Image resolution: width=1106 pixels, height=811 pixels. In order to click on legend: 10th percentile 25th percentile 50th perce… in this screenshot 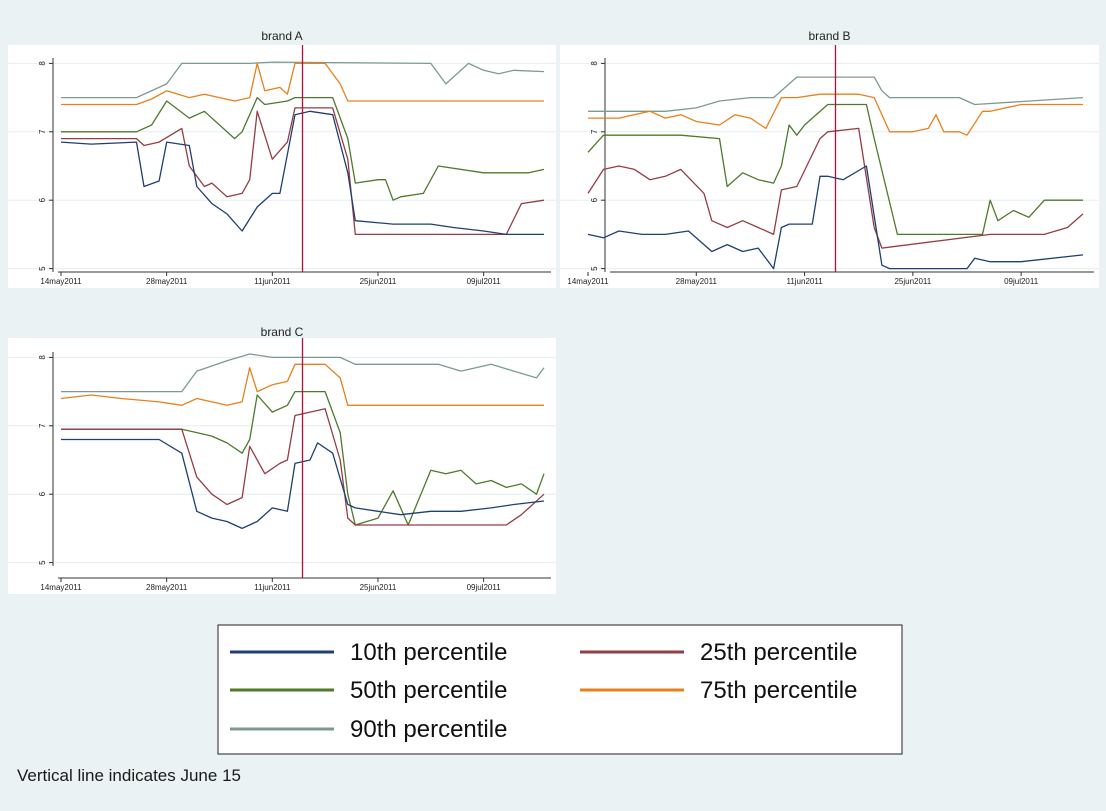, I will do `click(560, 689)`.